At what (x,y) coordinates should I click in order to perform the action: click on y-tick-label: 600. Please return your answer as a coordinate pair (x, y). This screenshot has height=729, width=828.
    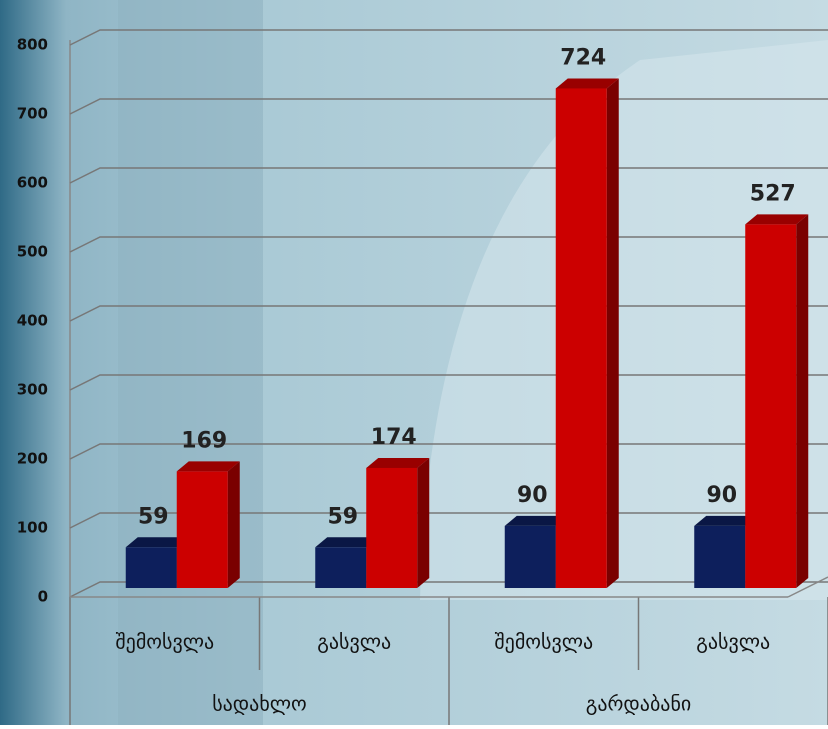
    Looking at the image, I should click on (32, 183).